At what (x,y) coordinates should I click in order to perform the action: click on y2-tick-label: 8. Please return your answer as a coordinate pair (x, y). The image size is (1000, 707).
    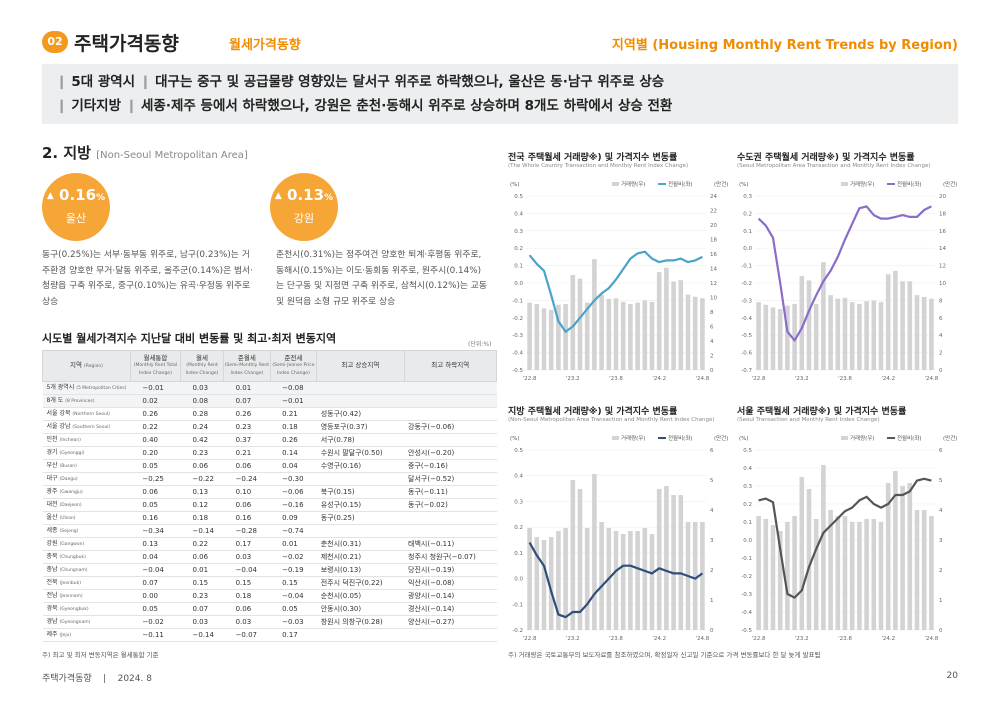
    Looking at the image, I should click on (941, 301).